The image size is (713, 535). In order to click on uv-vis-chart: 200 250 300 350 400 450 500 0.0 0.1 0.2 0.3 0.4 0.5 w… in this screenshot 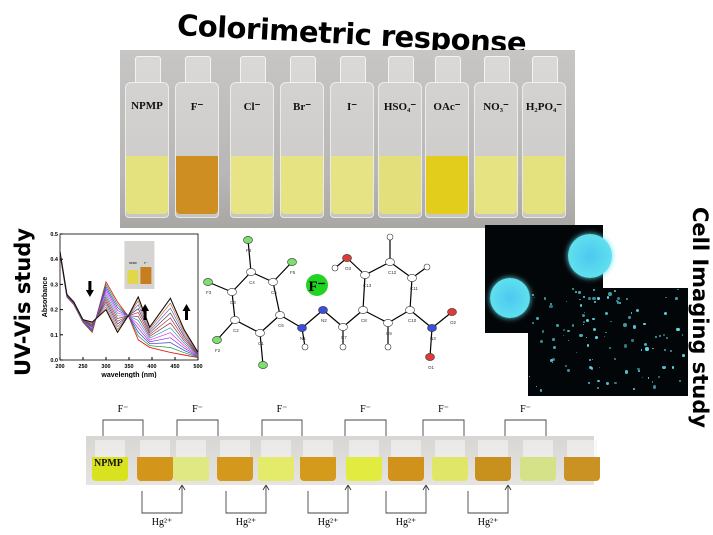, I will do `click(122, 305)`.